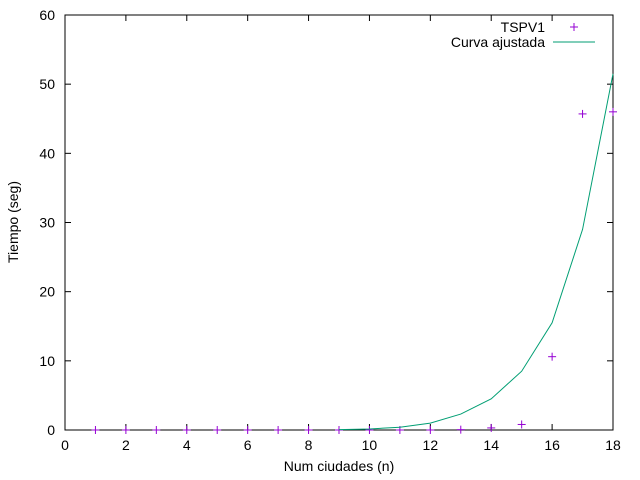  What do you see at coordinates (126, 445) in the screenshot?
I see `x-tick-label-1: 2` at bounding box center [126, 445].